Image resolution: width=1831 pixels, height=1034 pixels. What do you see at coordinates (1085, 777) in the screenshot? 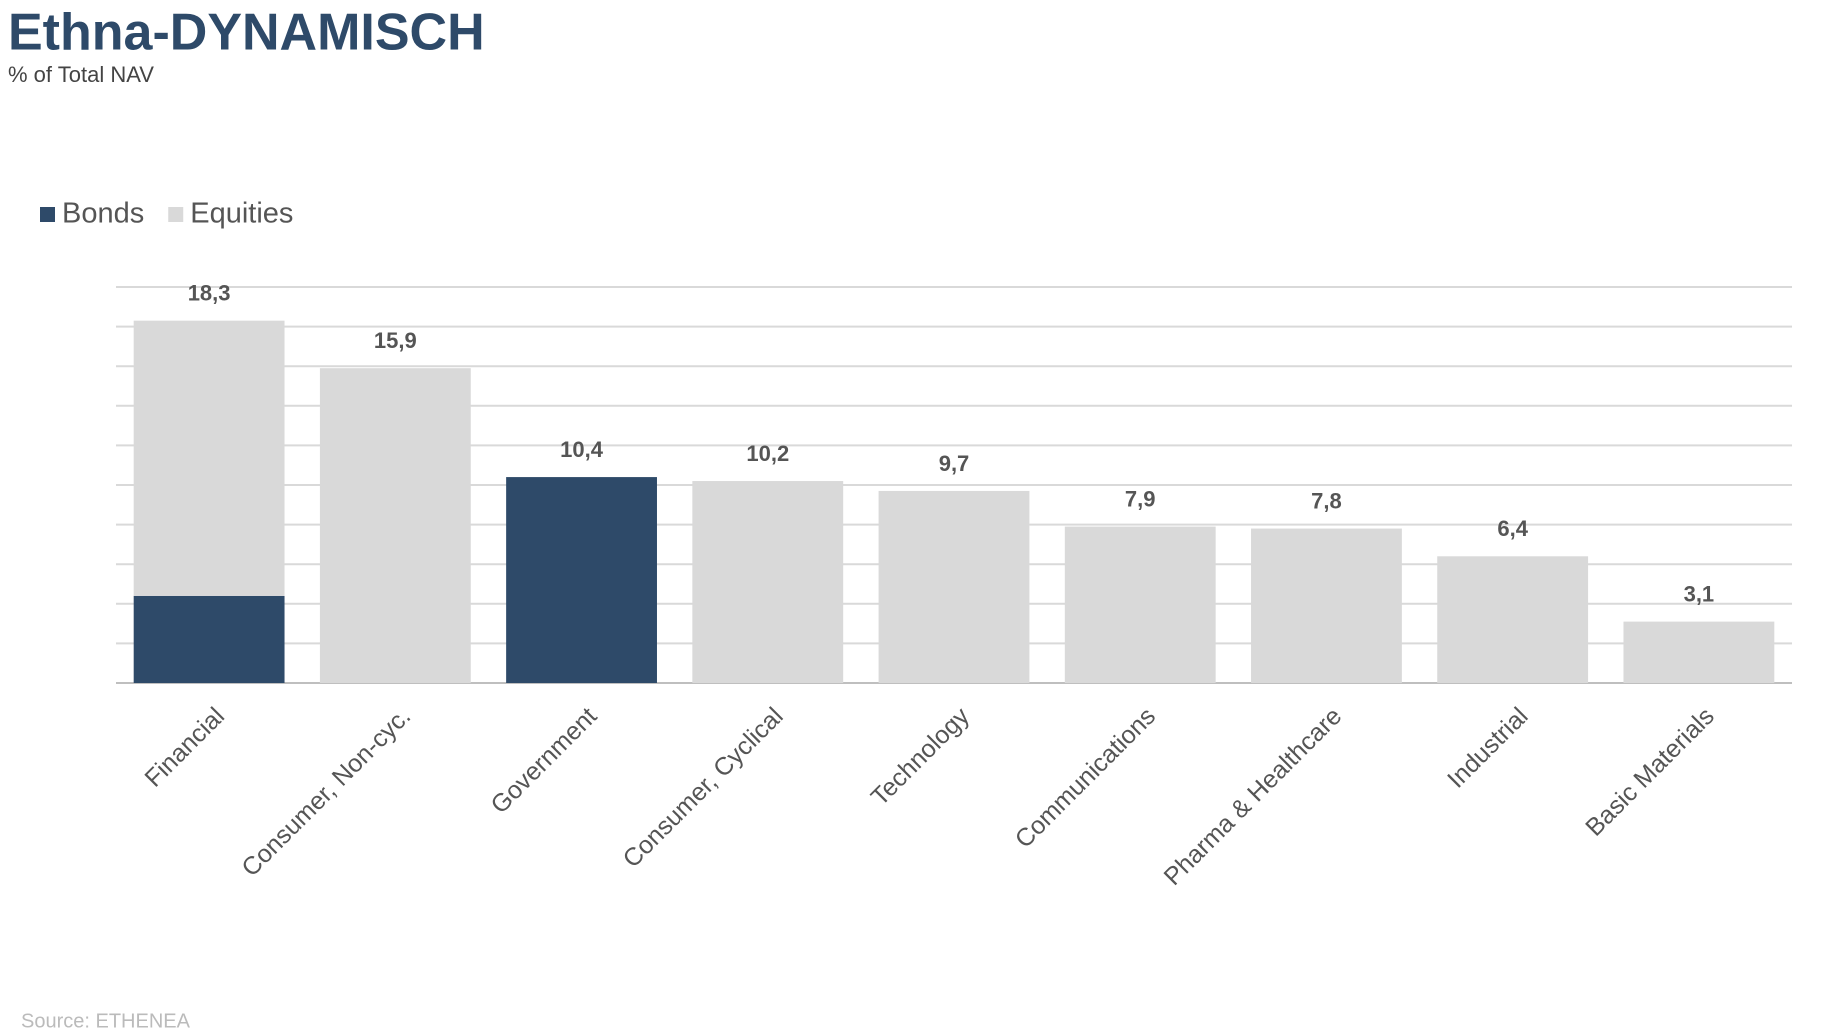
I see `x-tick-label: Communications` at bounding box center [1085, 777].